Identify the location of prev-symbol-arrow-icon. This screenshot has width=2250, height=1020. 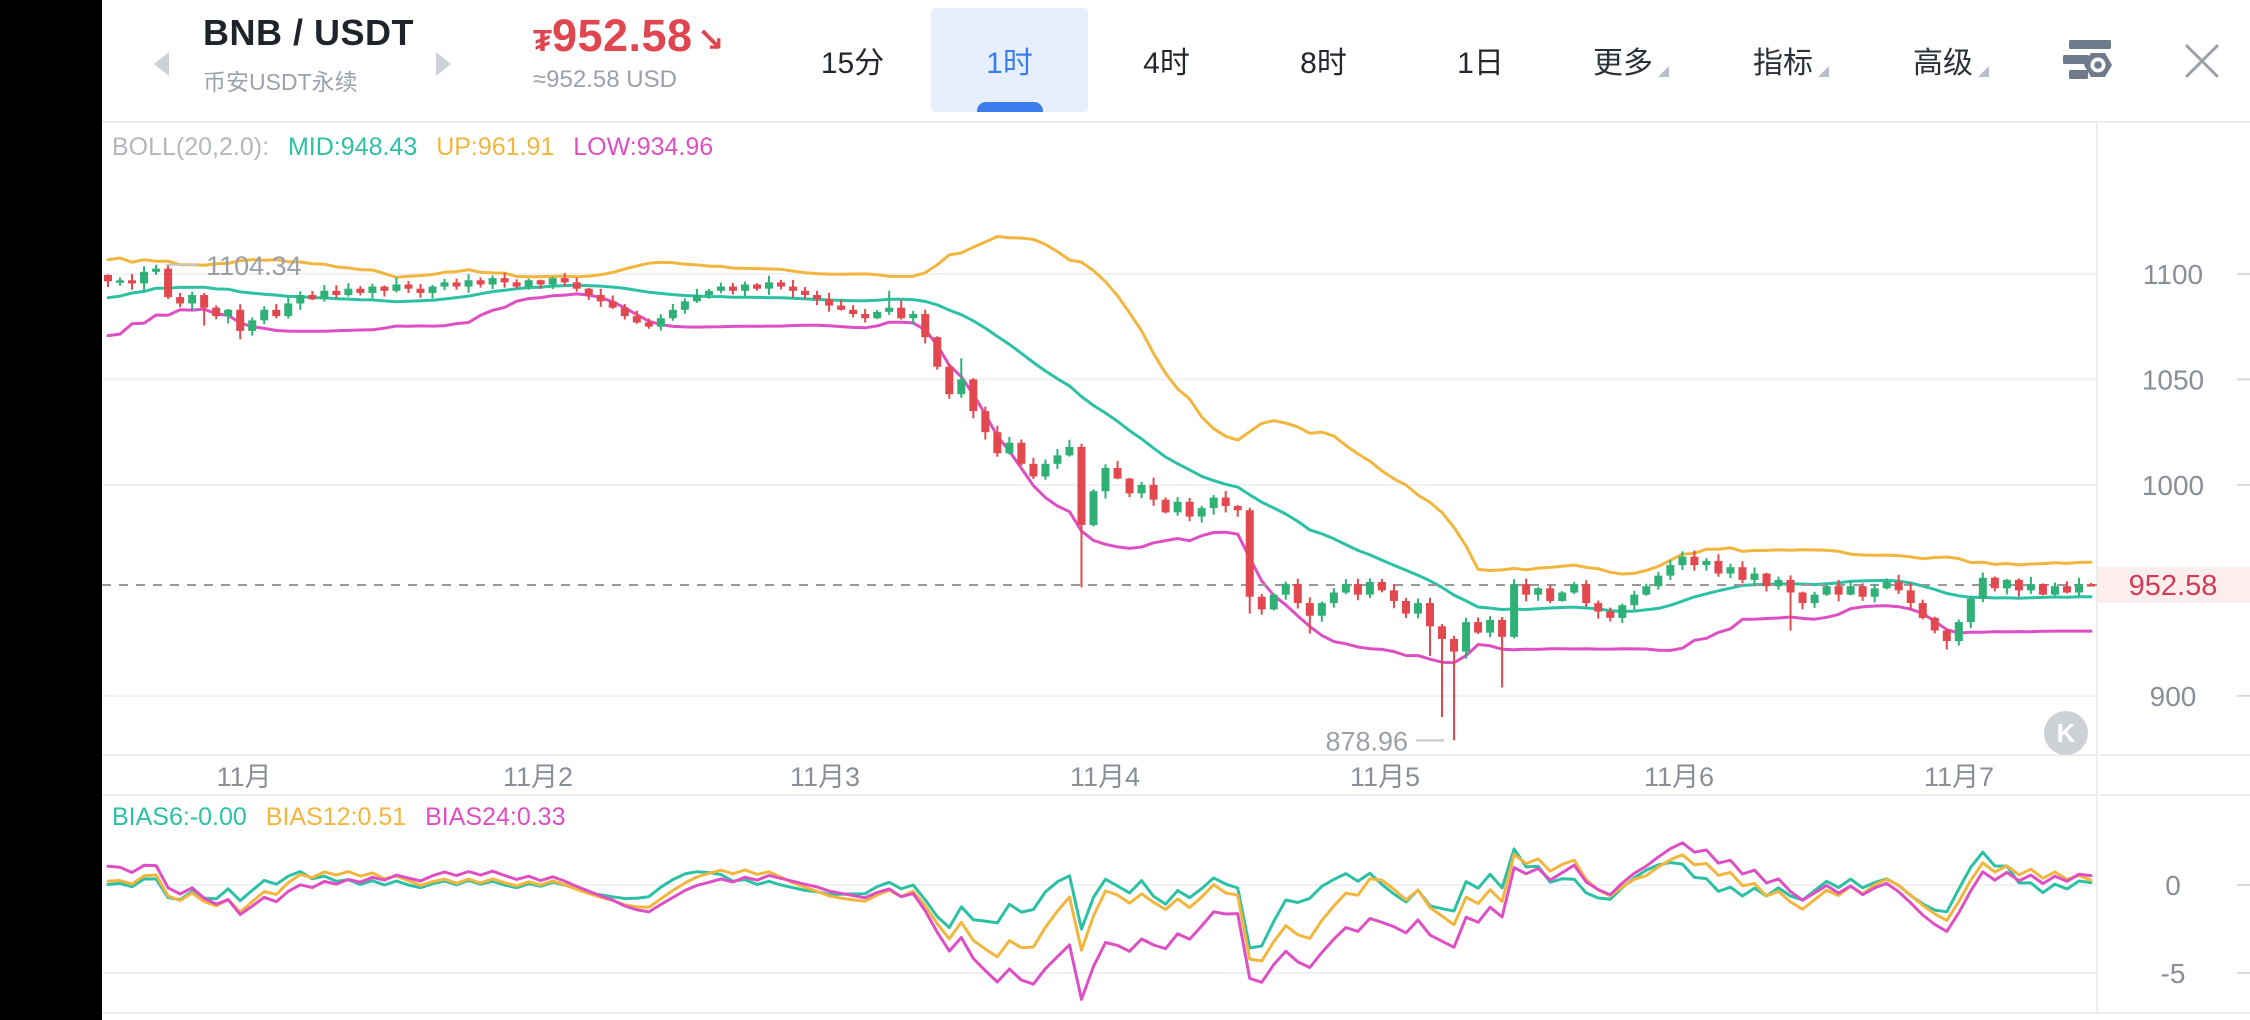
(161, 64).